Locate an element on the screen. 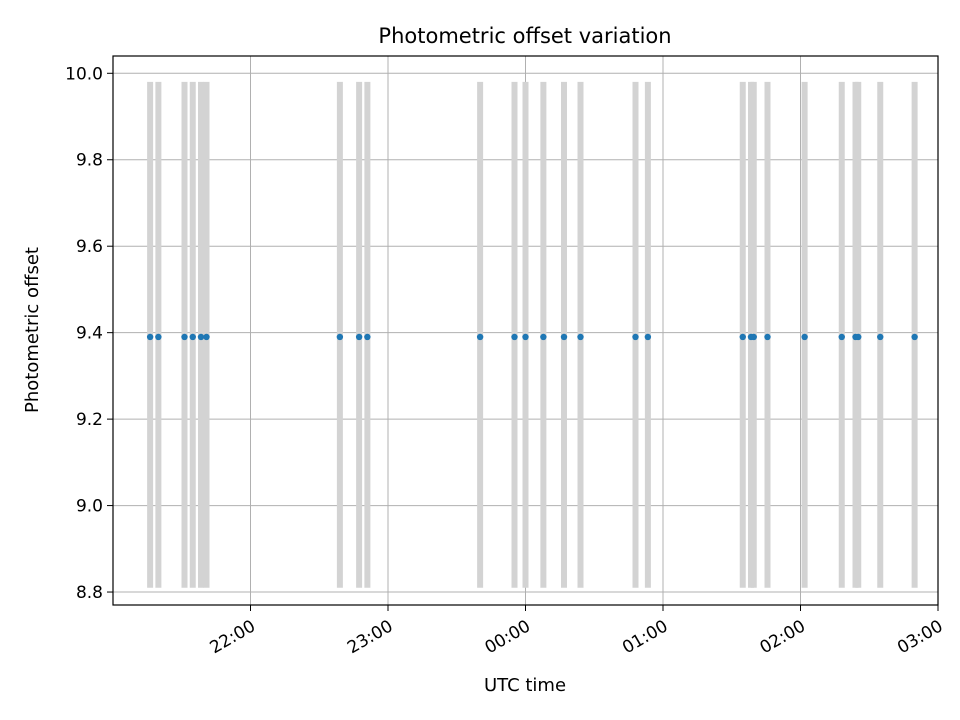  y-tick-label: 9.8 is located at coordinates (89, 161).